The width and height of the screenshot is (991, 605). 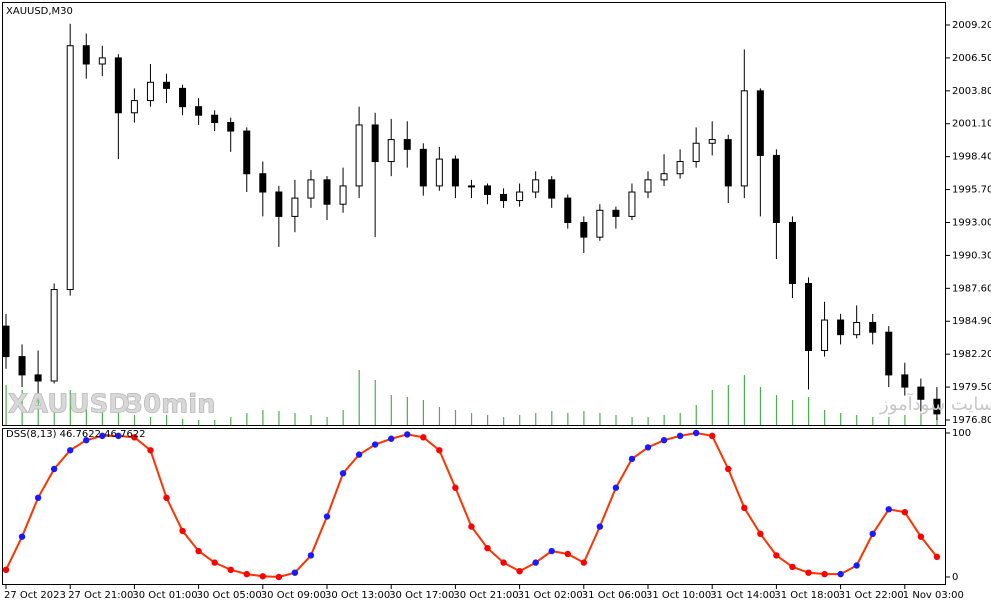 What do you see at coordinates (806, 595) in the screenshot?
I see `x-tick-label: 31 Oct 18:00` at bounding box center [806, 595].